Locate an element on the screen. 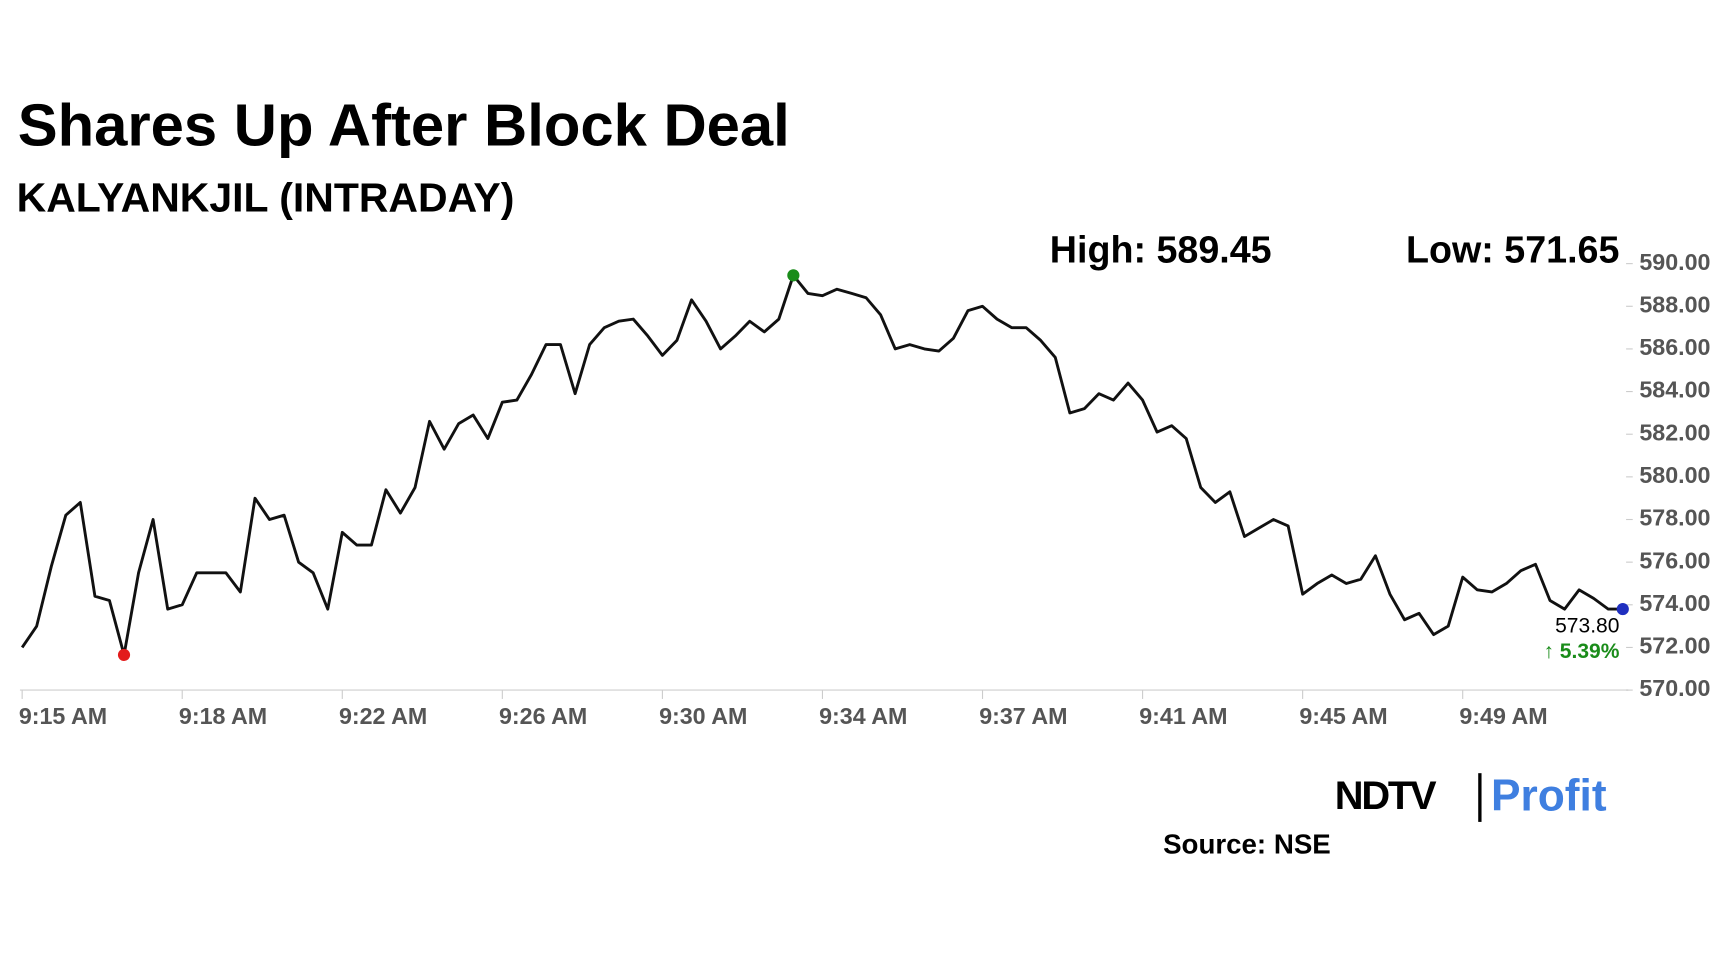 The width and height of the screenshot is (1728, 972). y-tick-label: 582.00 is located at coordinates (1674, 432).